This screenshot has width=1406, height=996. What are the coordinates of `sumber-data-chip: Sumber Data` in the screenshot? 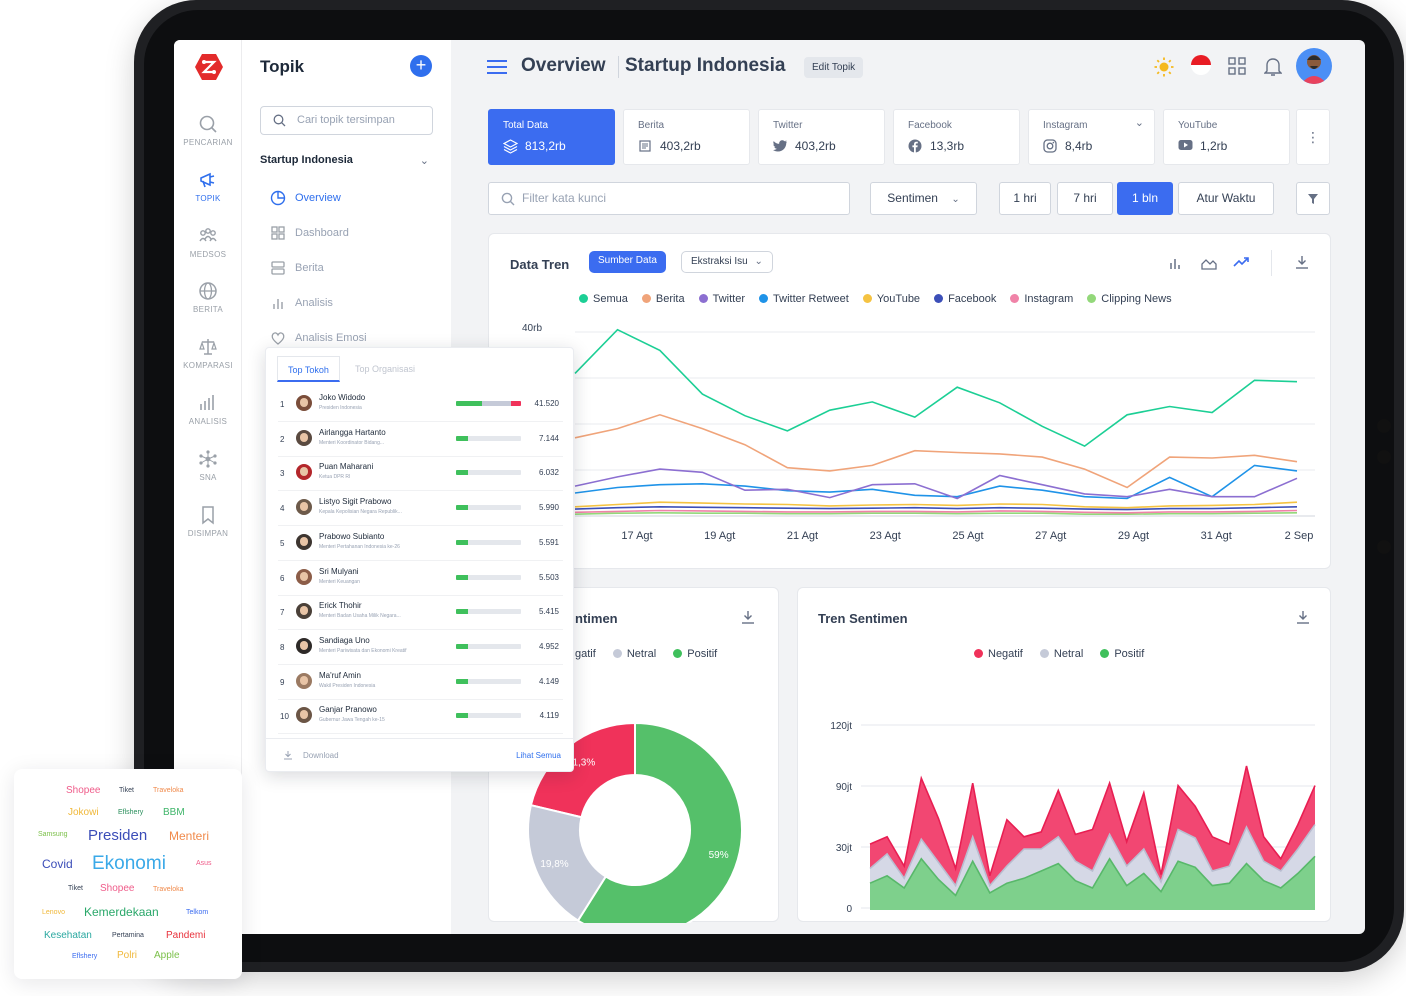 It's located at (627, 262).